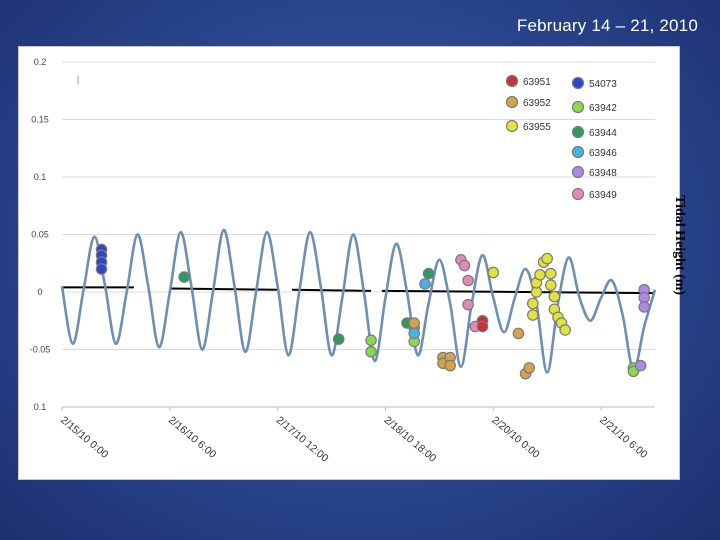  What do you see at coordinates (537, 103) in the screenshot?
I see `legend-label-63952: 63952` at bounding box center [537, 103].